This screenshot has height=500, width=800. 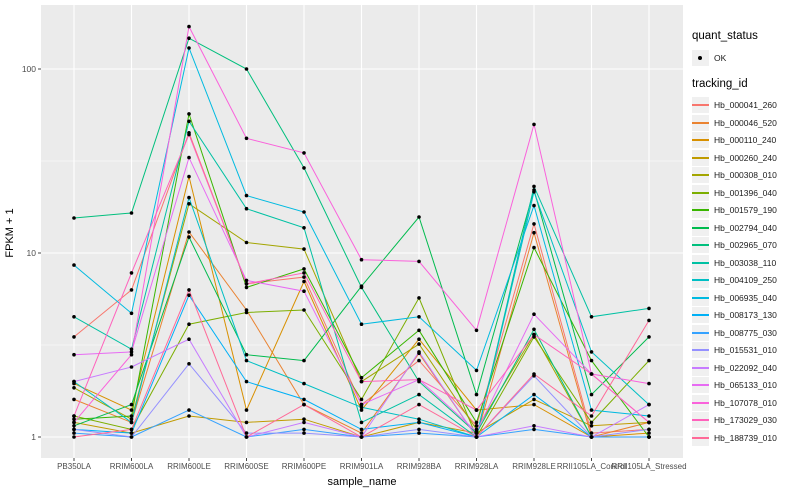 I want to click on legend-item-label: Hb_000110_240, so click(x=745, y=140).